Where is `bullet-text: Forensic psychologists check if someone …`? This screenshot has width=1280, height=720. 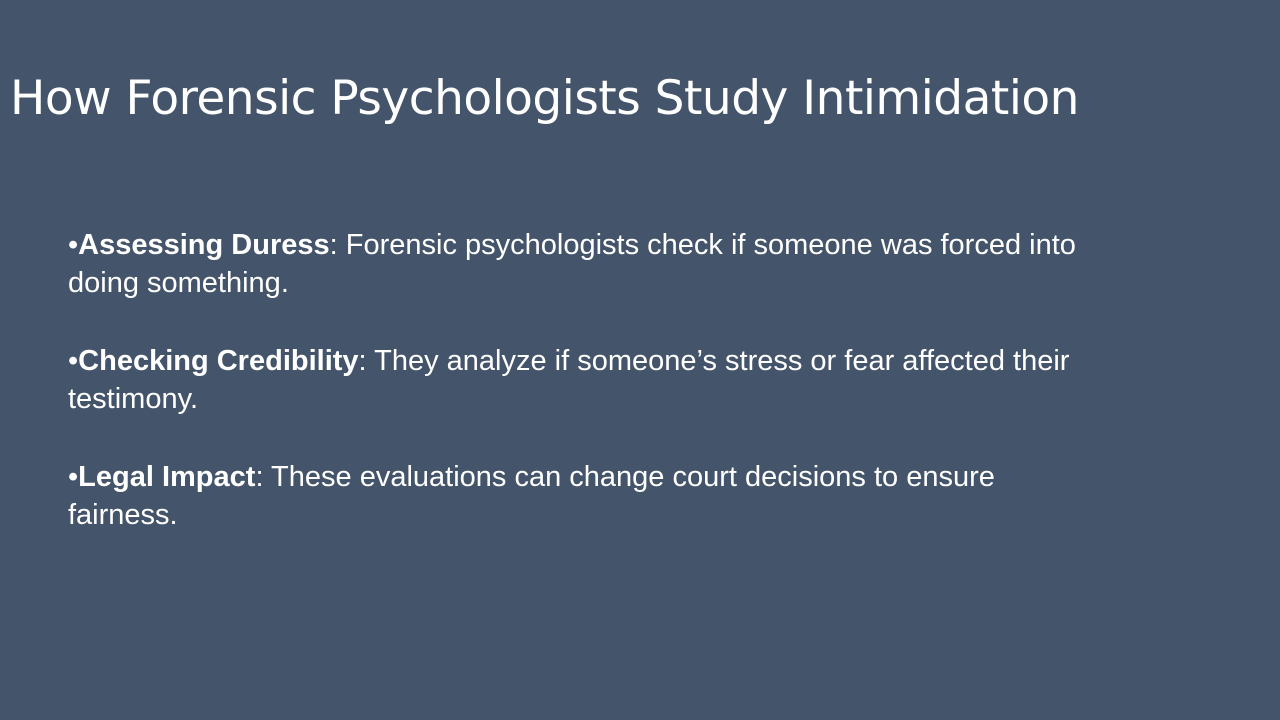
bullet-text: Forensic psychologists check if someone … is located at coordinates (572, 264).